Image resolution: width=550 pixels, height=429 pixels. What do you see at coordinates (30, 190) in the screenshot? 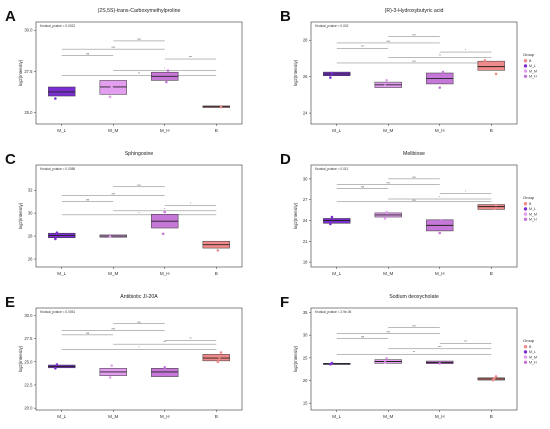
I see `y-tick-label: 32` at bounding box center [30, 190].